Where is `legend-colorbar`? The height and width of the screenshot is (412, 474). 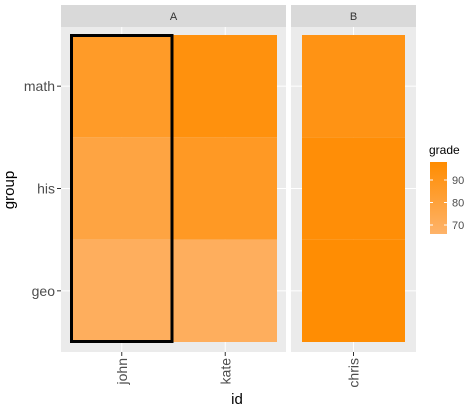
legend-colorbar is located at coordinates (438, 198).